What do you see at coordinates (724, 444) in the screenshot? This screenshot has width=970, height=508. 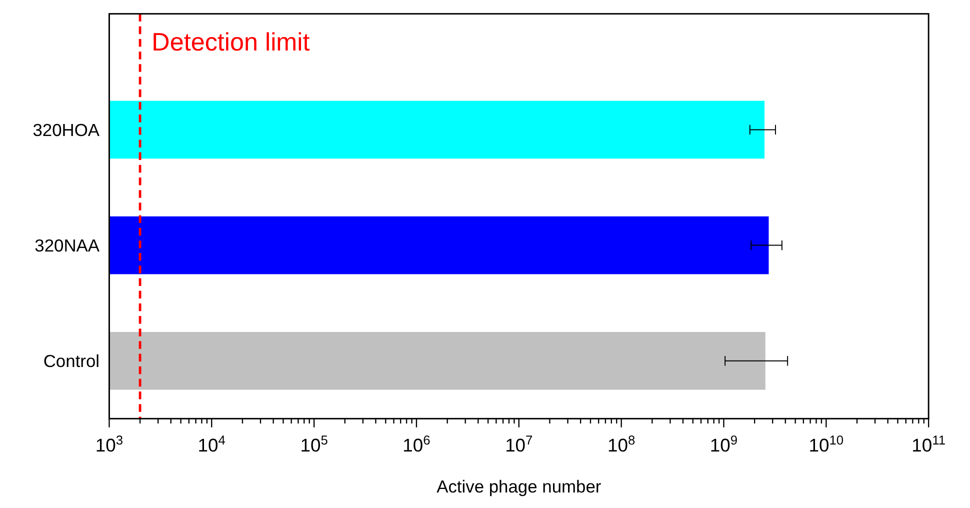 I see `x-tick-label: 10$^{9}$` at bounding box center [724, 444].